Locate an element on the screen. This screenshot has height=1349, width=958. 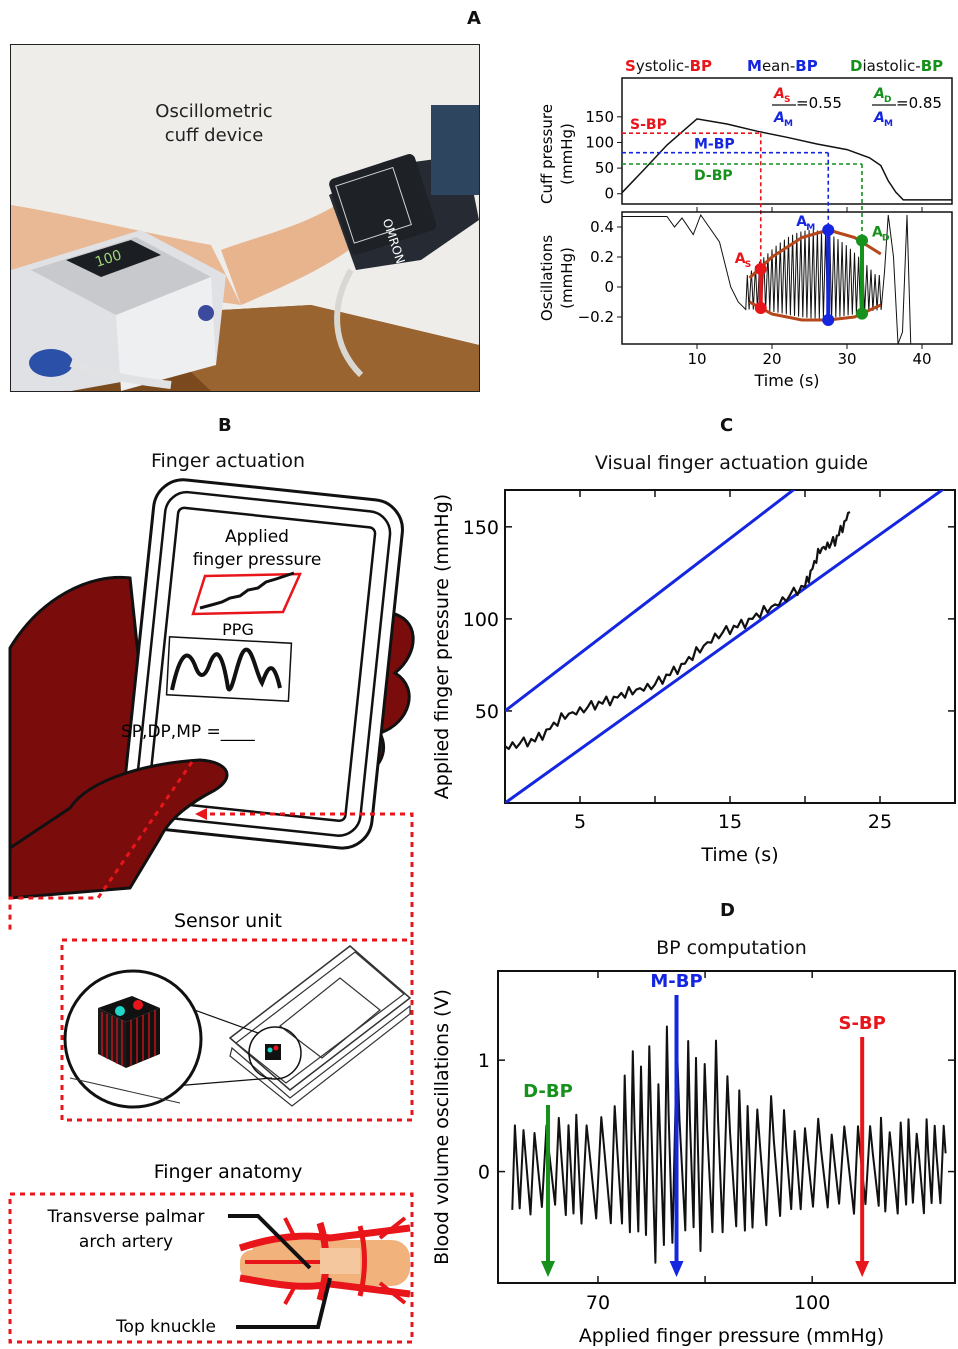
a-point-as-top-dot is located at coordinates (760, 269).